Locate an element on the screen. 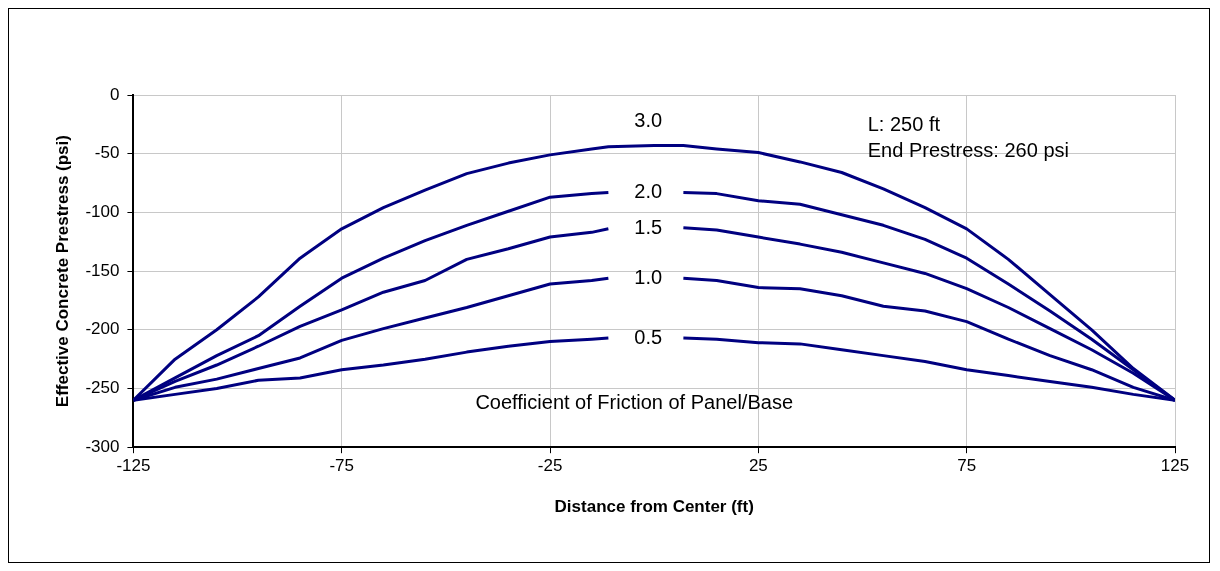 This screenshot has width=1220, height=571. x-tick-label: 25 is located at coordinates (758, 466).